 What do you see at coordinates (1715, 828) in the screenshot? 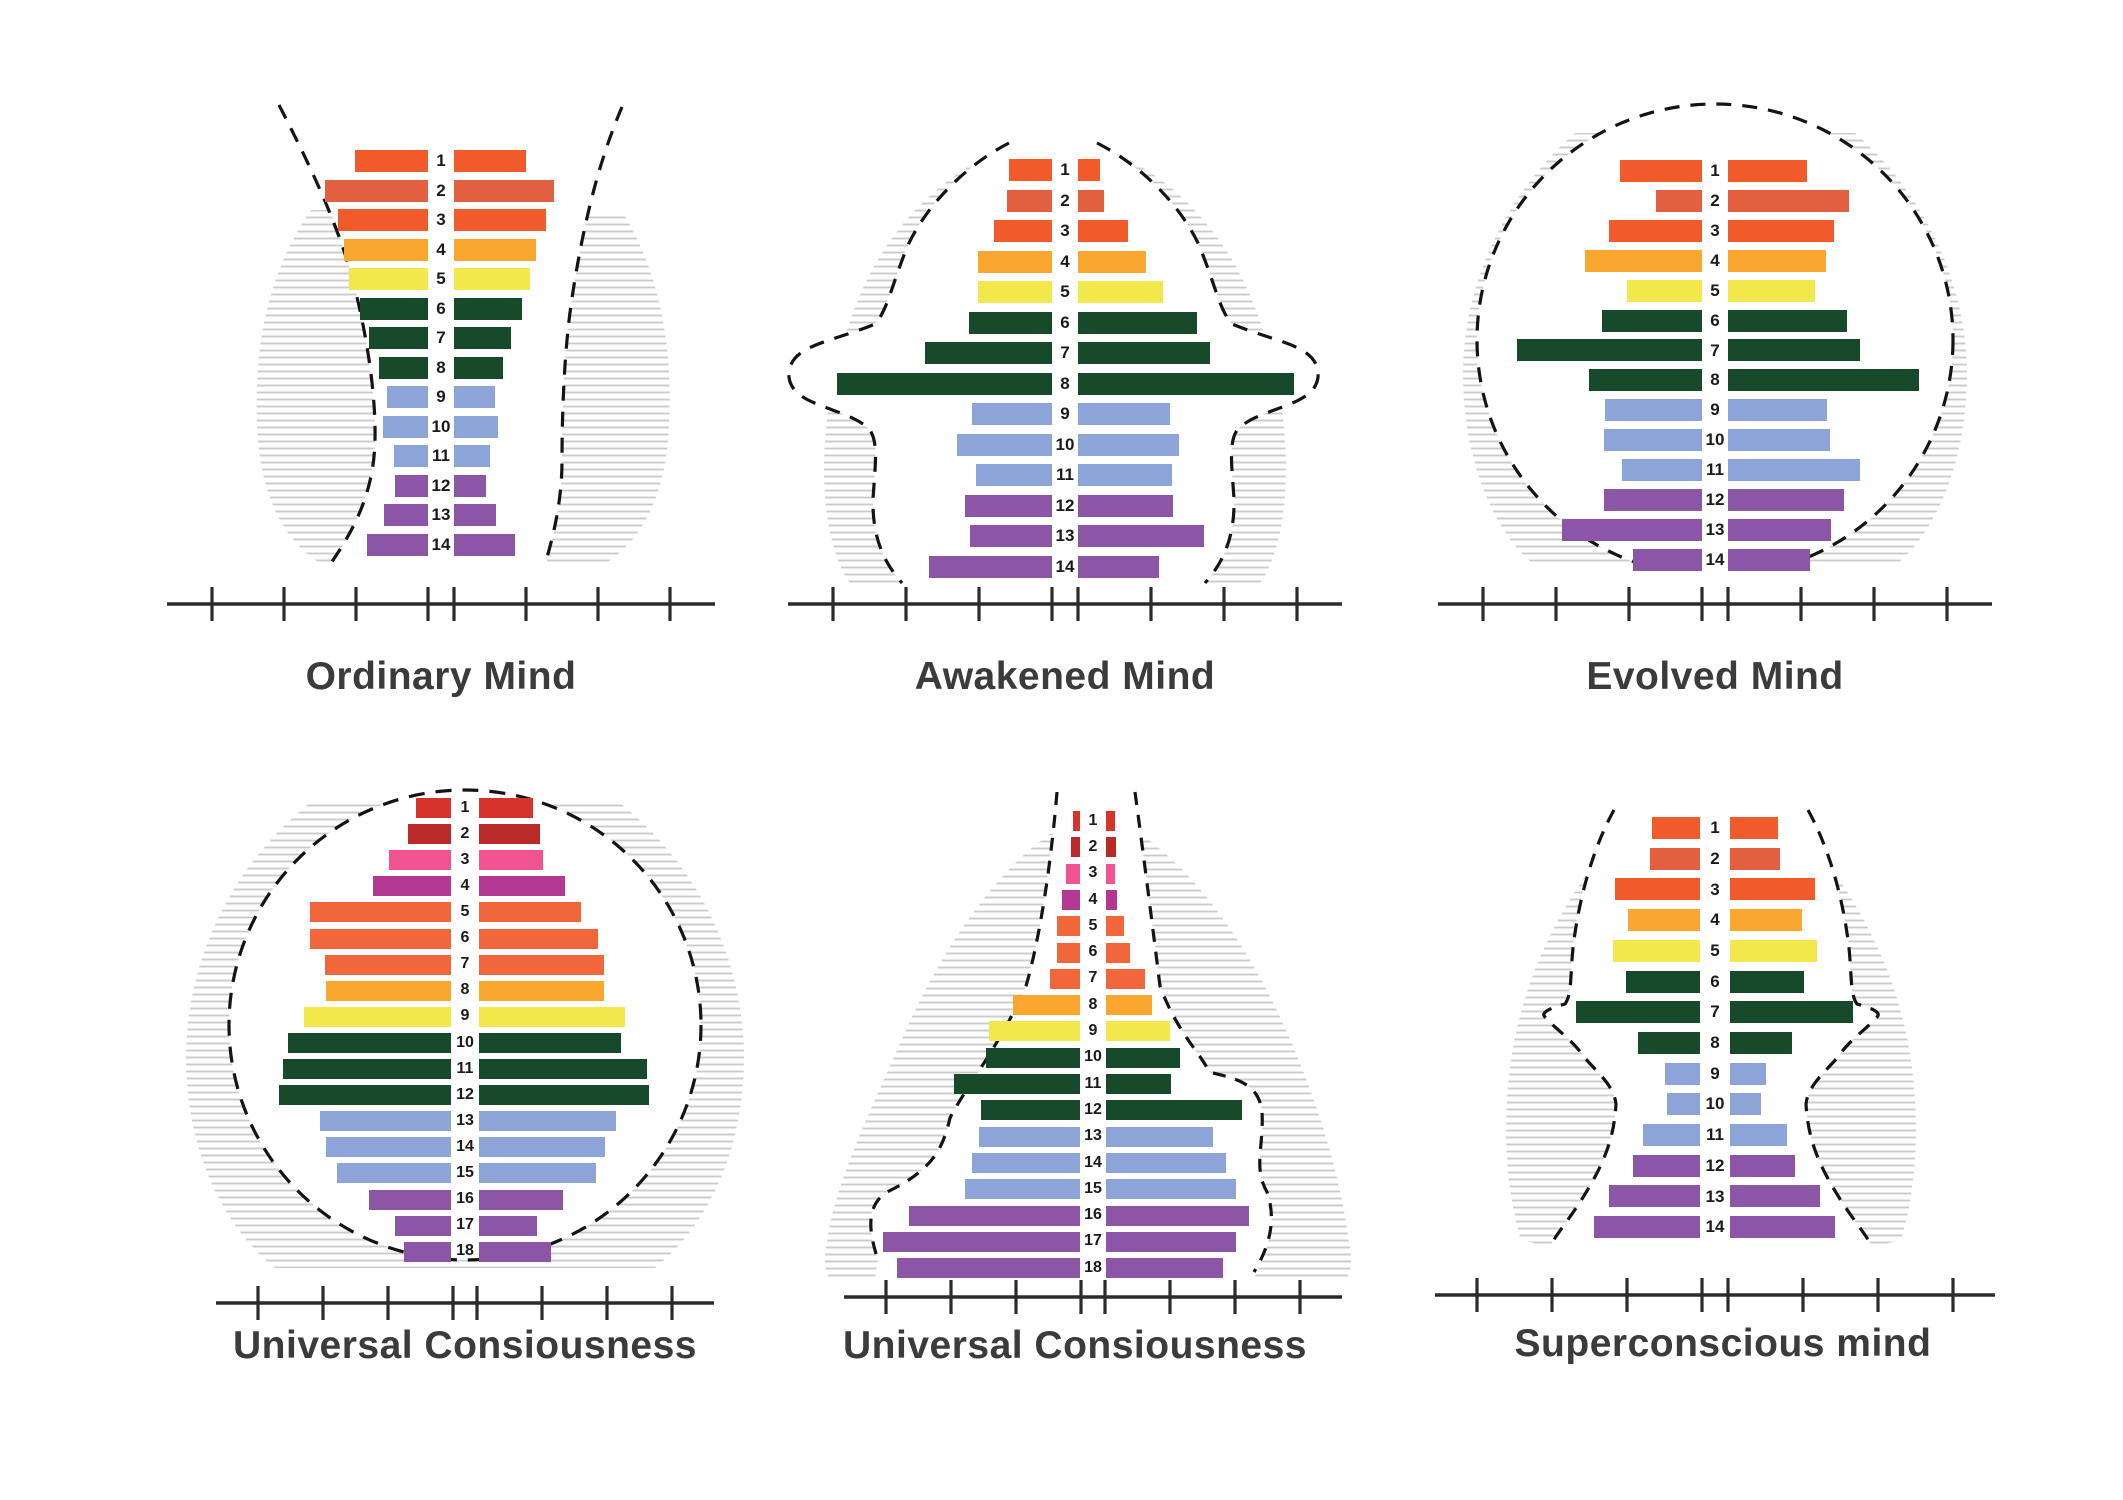
I see `row-label: 1` at bounding box center [1715, 828].